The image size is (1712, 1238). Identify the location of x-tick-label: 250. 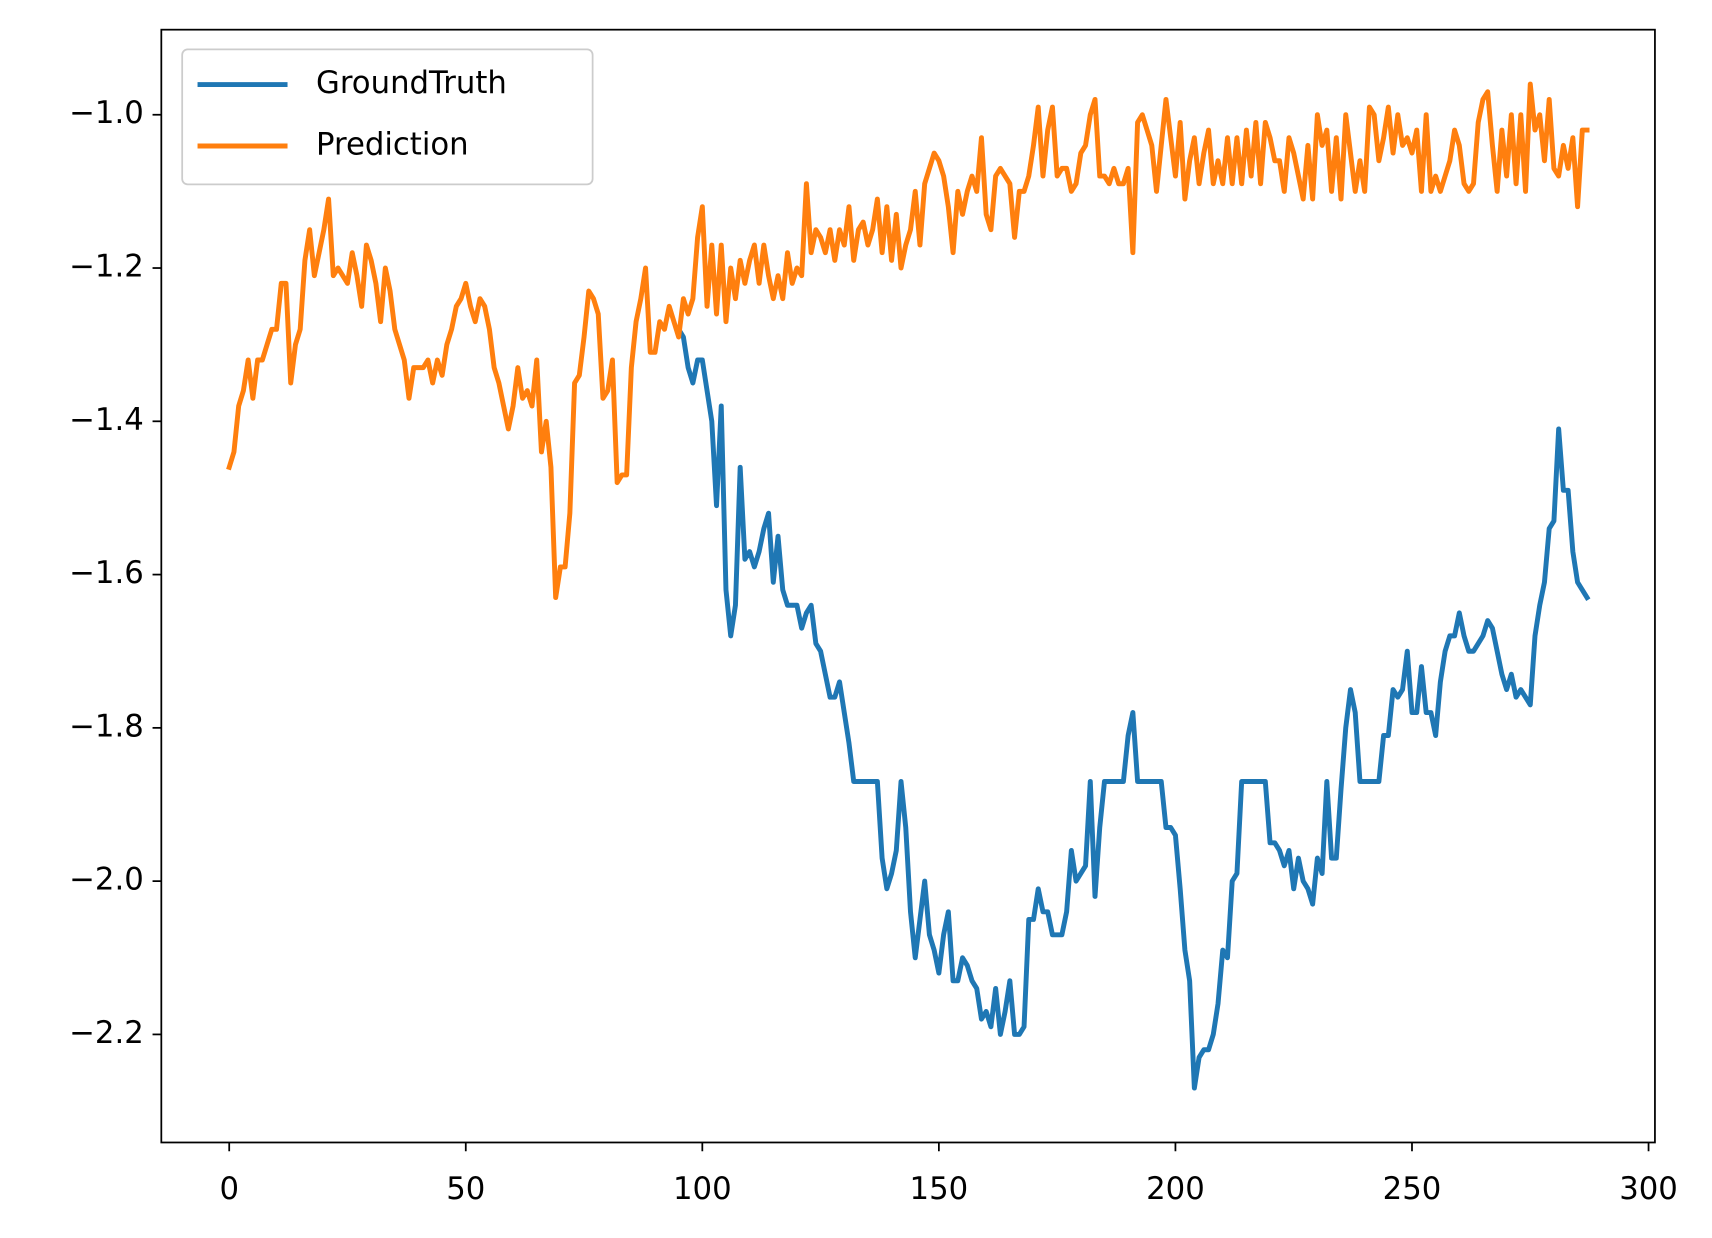
(1412, 1189).